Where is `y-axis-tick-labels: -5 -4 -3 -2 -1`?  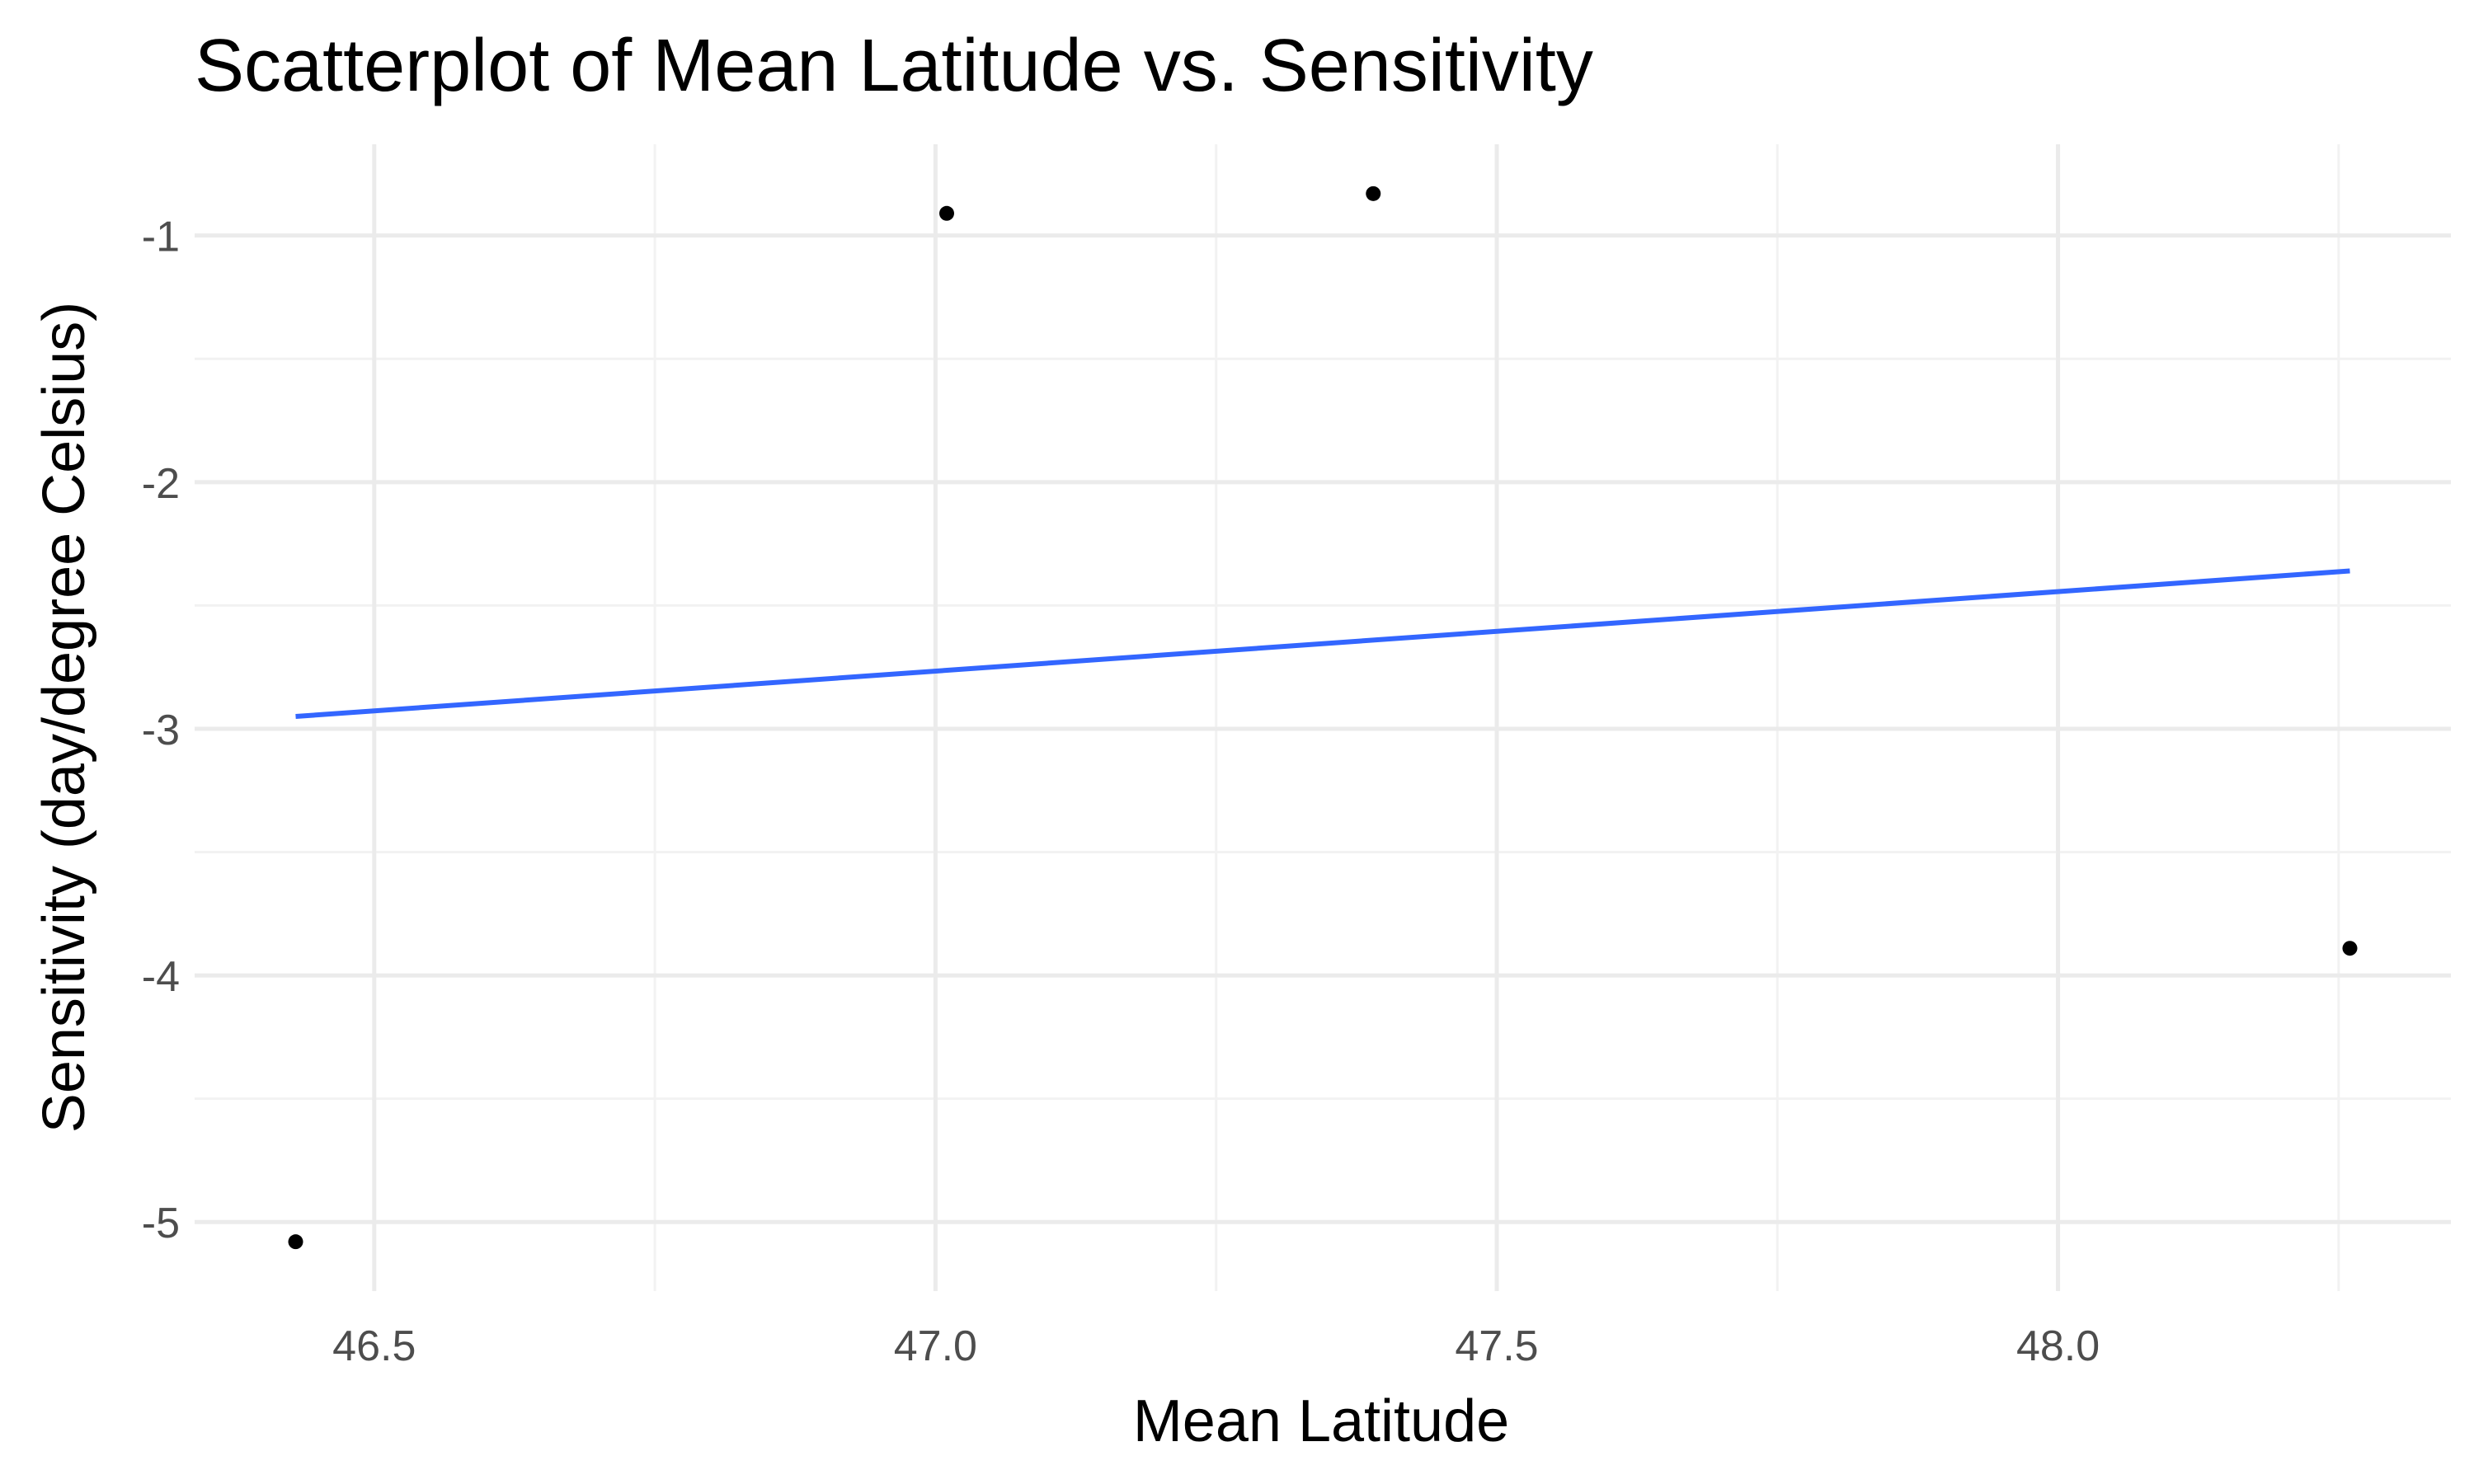 y-axis-tick-labels: -5 -4 -3 -2 -1 is located at coordinates (161, 731).